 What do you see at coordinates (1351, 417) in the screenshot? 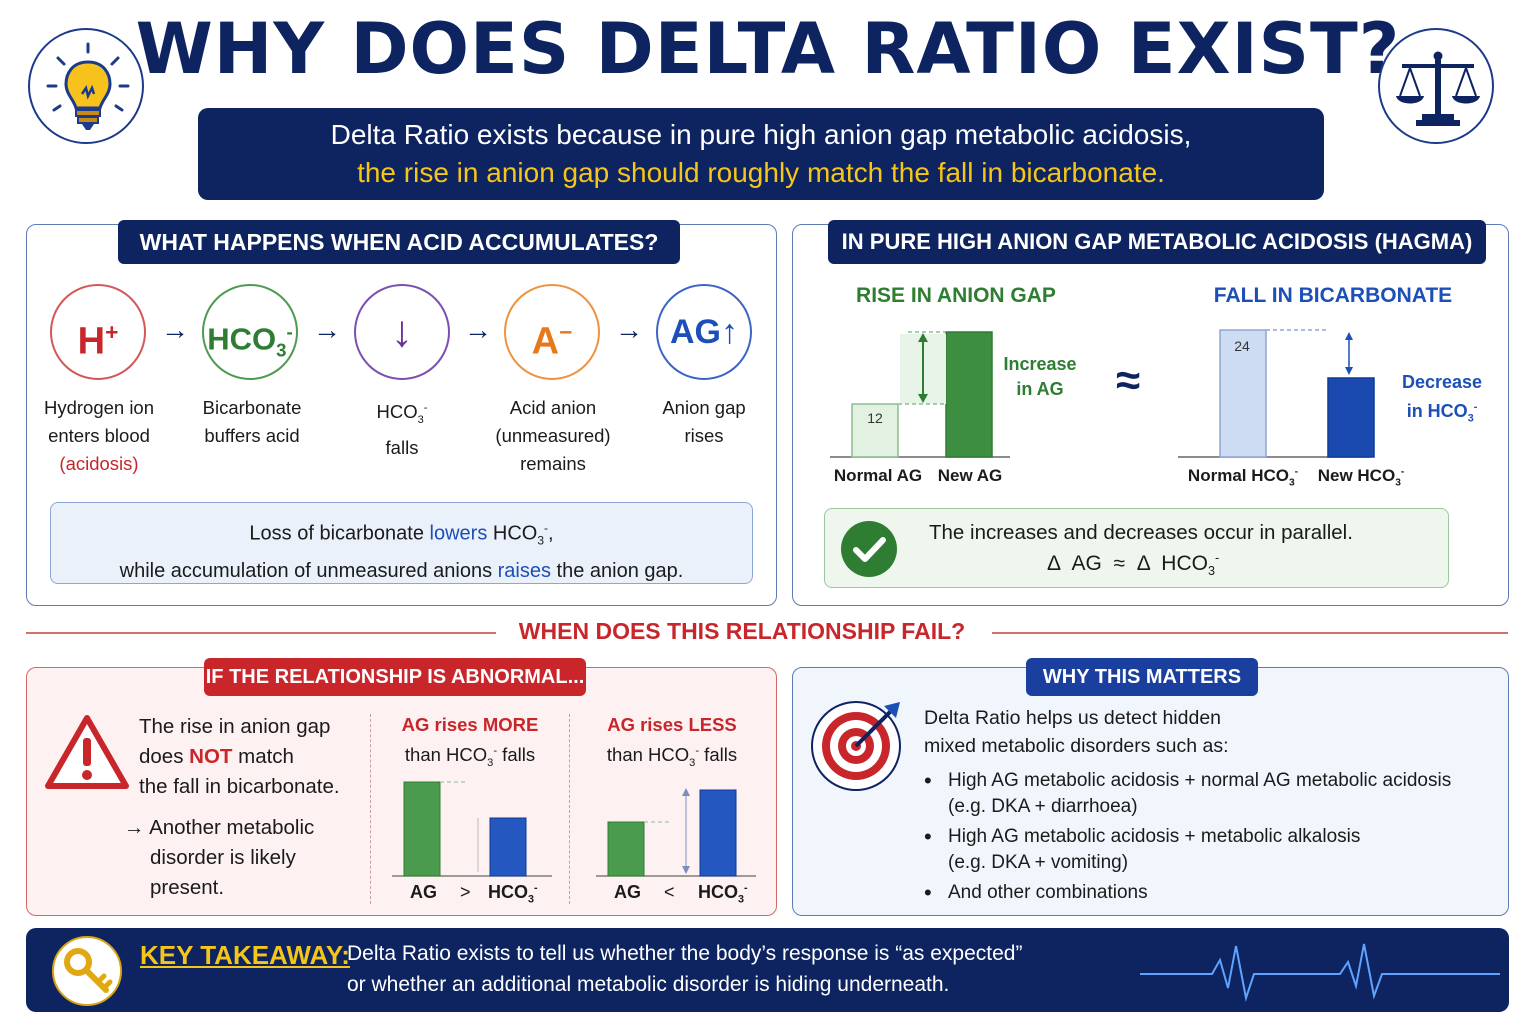
I see `new-hco3-bar` at bounding box center [1351, 417].